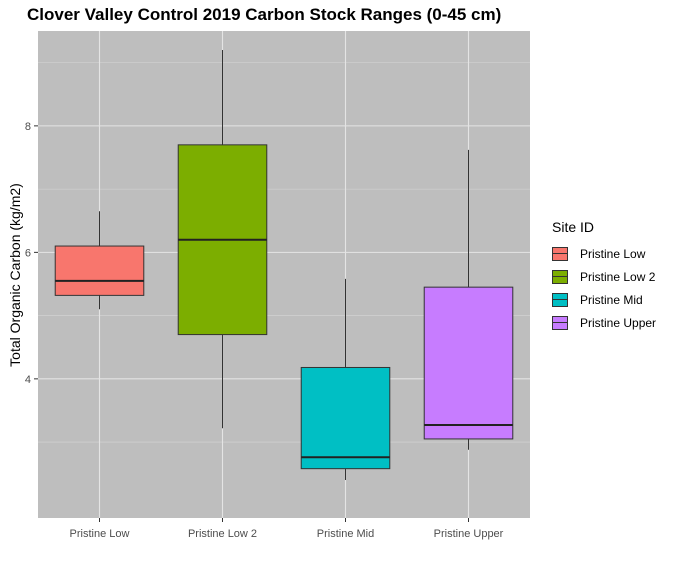 The height and width of the screenshot is (564, 675). What do you see at coordinates (611, 299) in the screenshot?
I see `legend-label: Pristine Mid` at bounding box center [611, 299].